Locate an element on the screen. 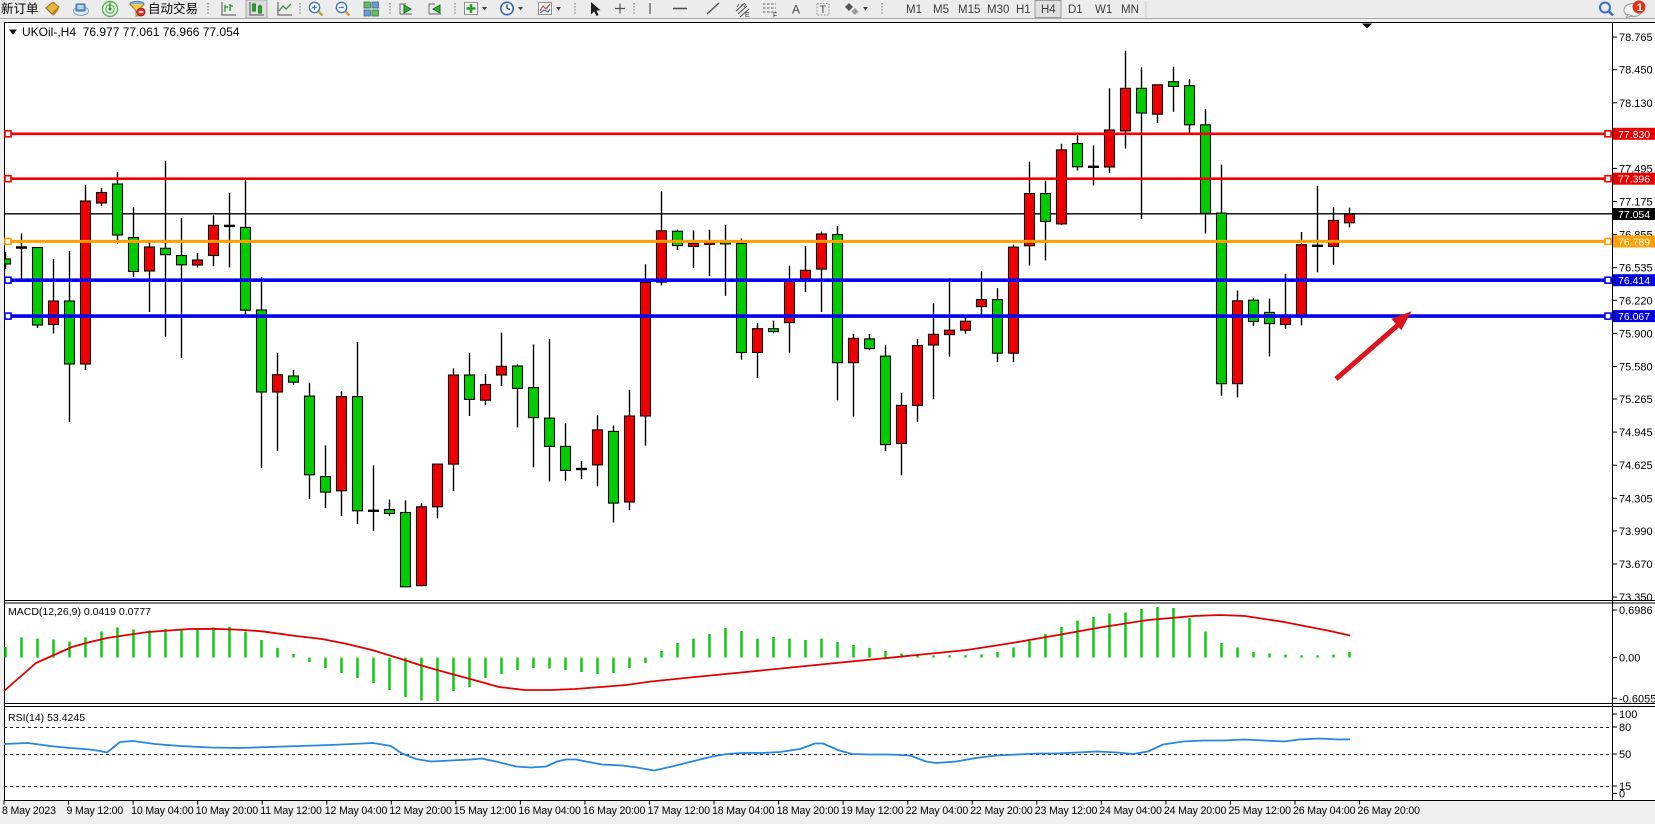 This screenshot has height=824, width=1655. svg-text: M1 is located at coordinates (914, 10).